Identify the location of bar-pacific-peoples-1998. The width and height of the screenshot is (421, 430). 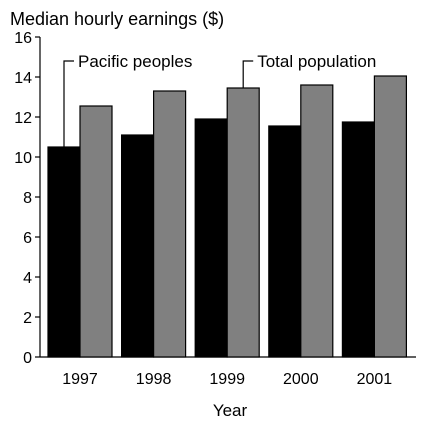
(137, 246).